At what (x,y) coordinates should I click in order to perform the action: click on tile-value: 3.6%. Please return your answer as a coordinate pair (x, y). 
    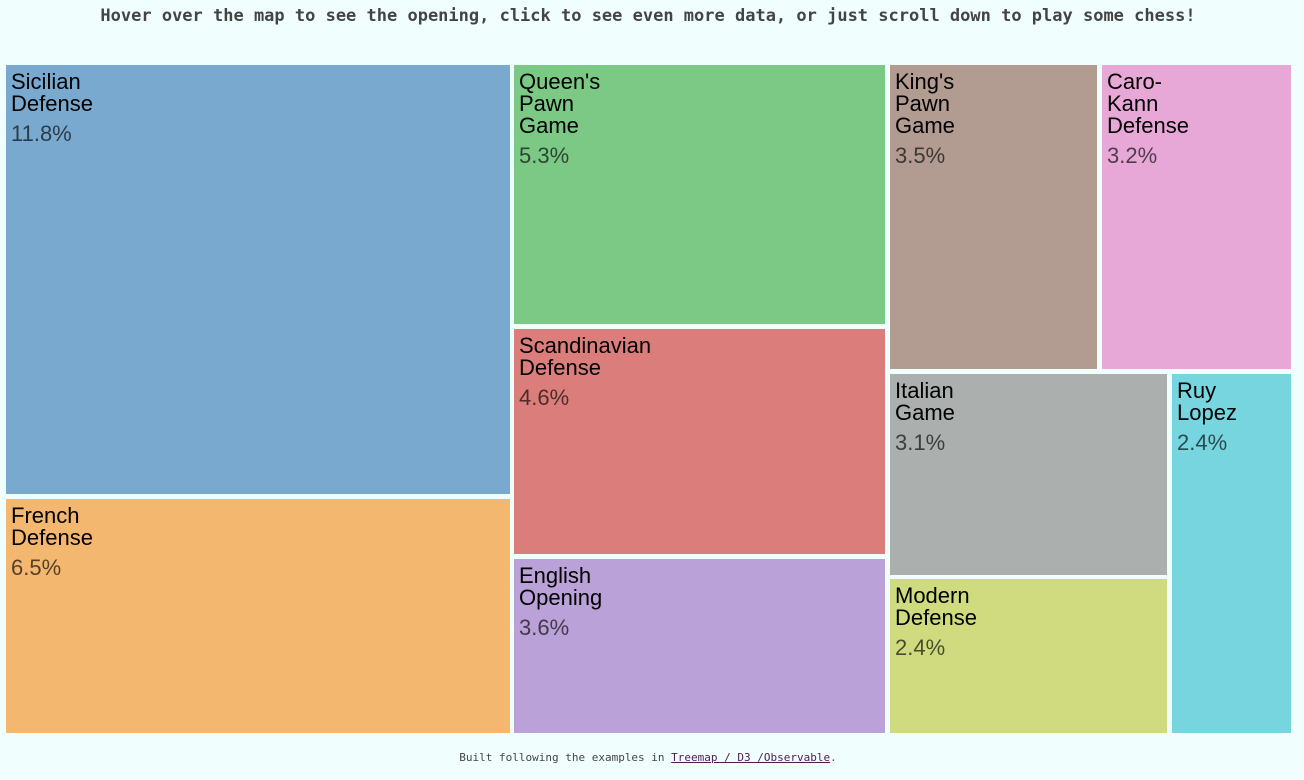
    Looking at the image, I should click on (544, 627).